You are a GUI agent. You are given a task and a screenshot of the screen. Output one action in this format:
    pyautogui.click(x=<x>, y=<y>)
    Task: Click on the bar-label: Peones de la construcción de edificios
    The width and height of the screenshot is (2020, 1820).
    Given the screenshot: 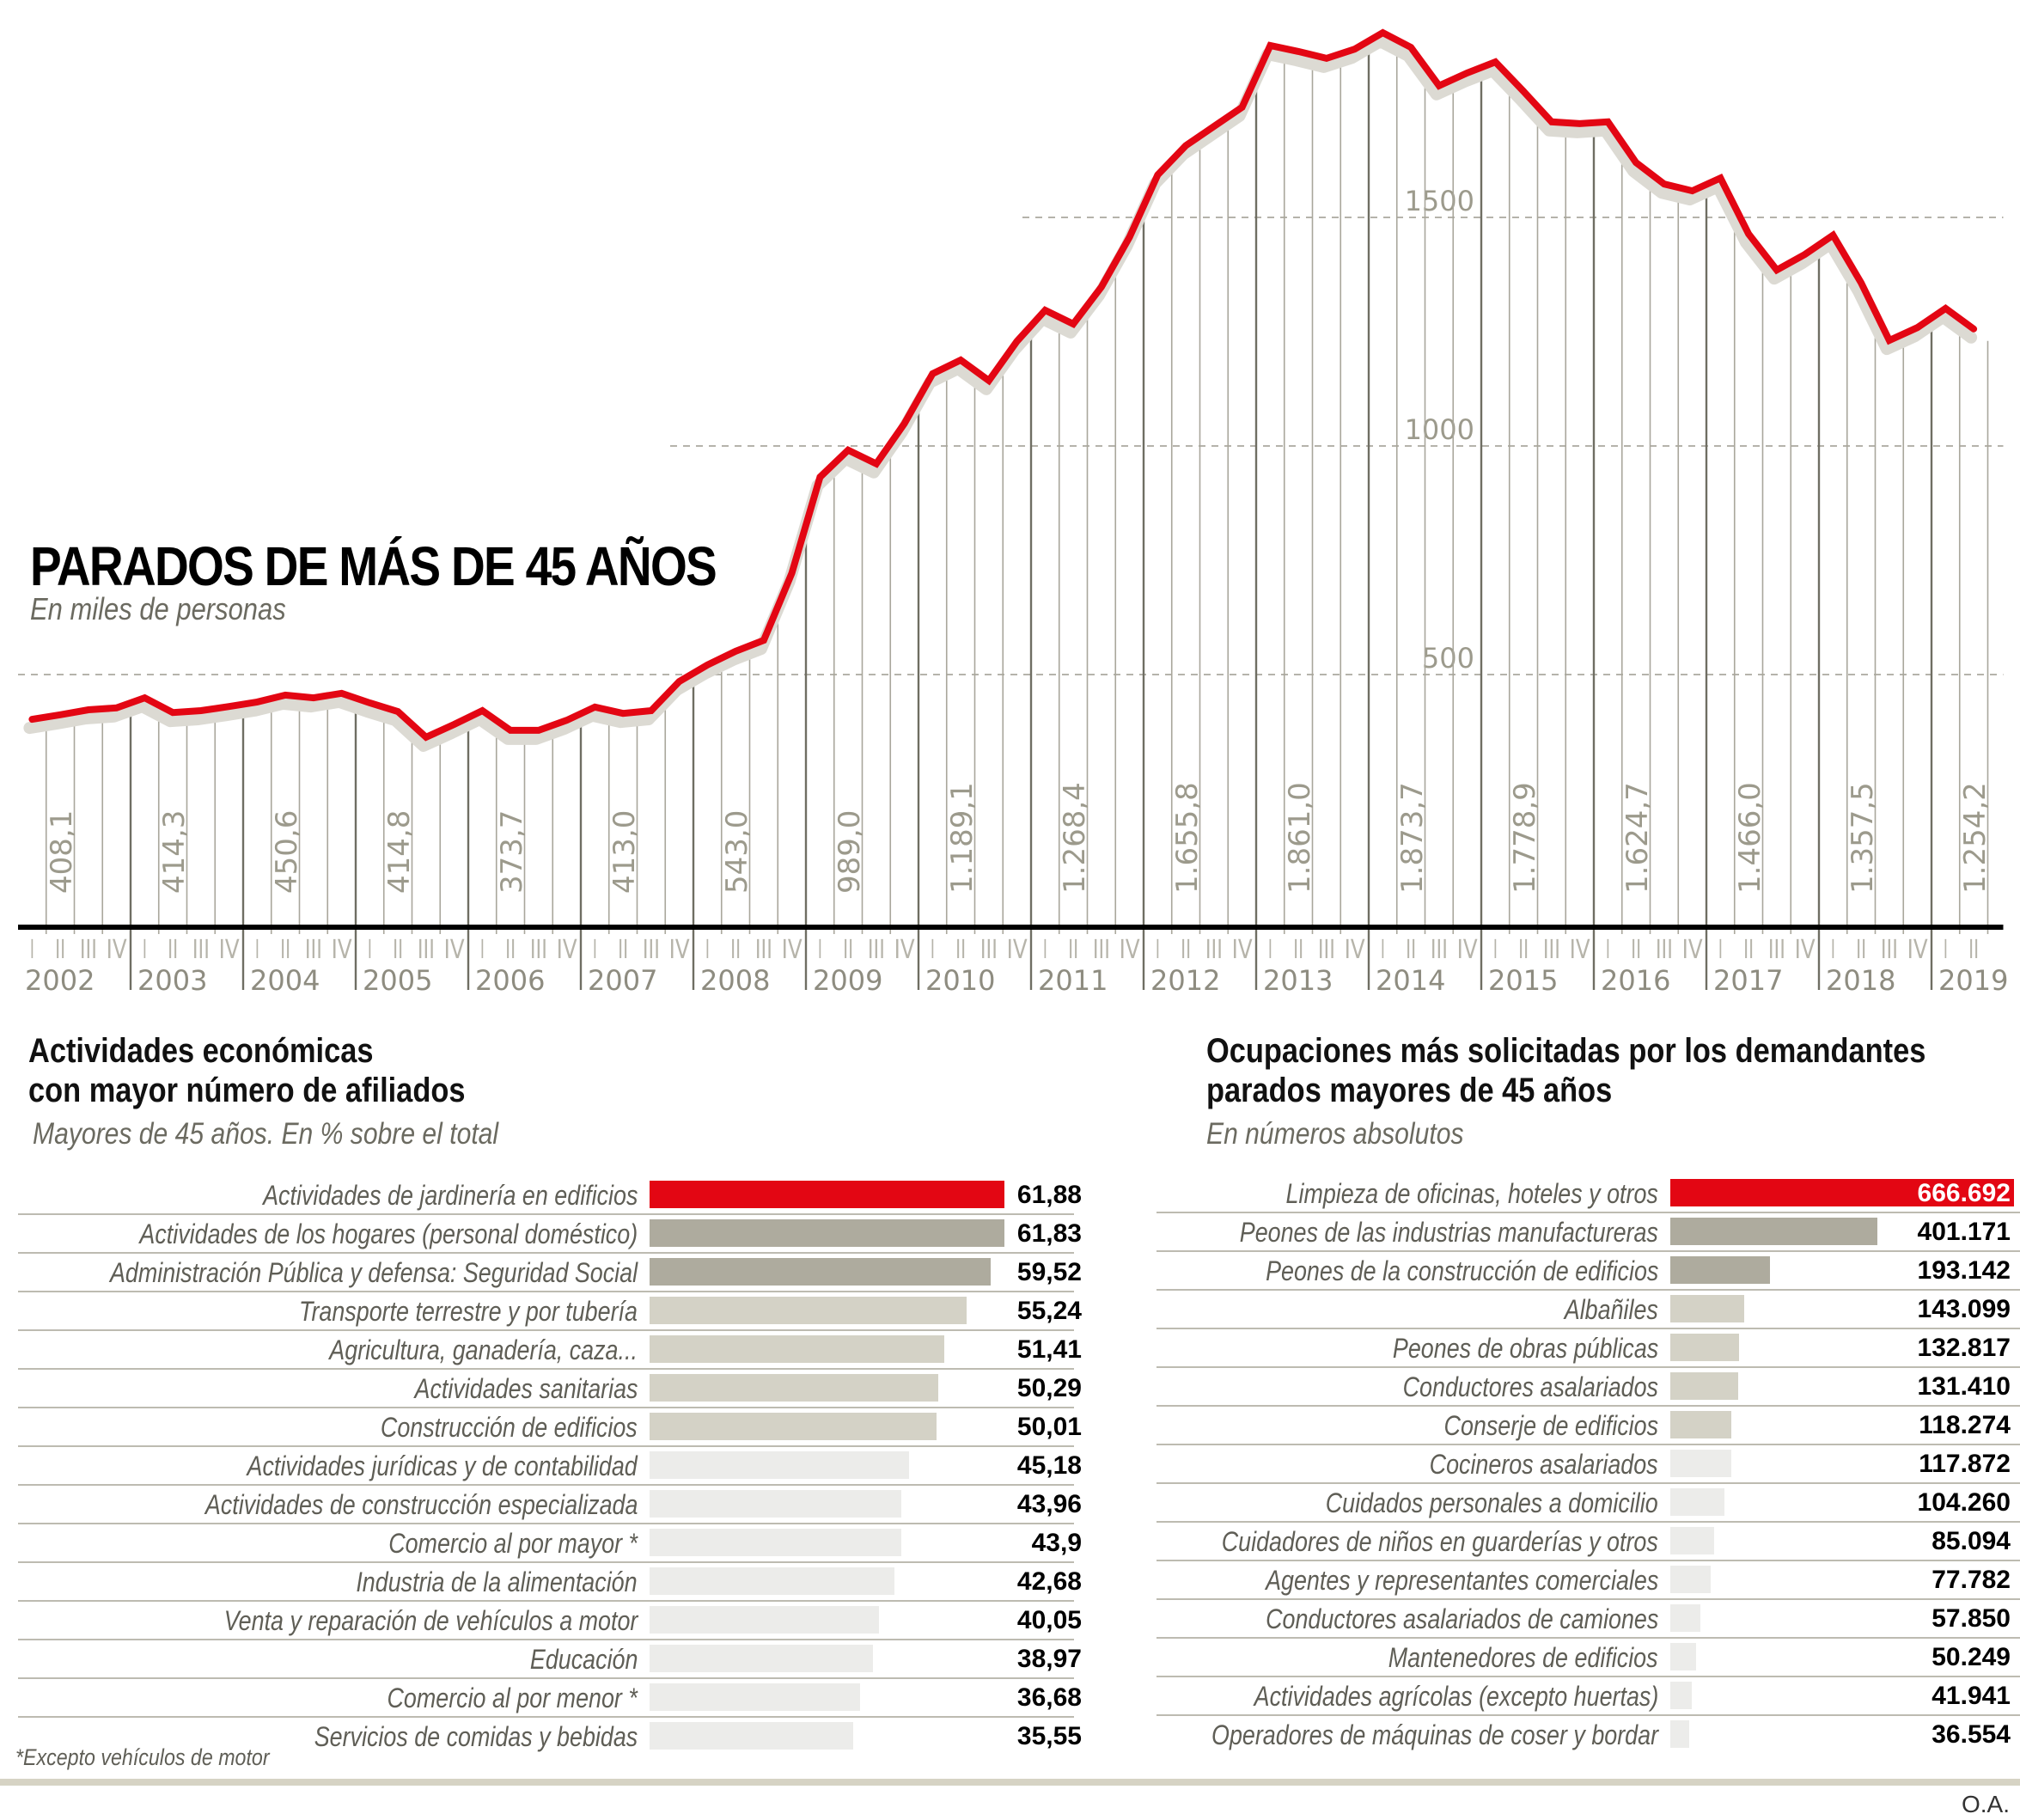 What is the action you would take?
    pyautogui.click(x=1271, y=1271)
    